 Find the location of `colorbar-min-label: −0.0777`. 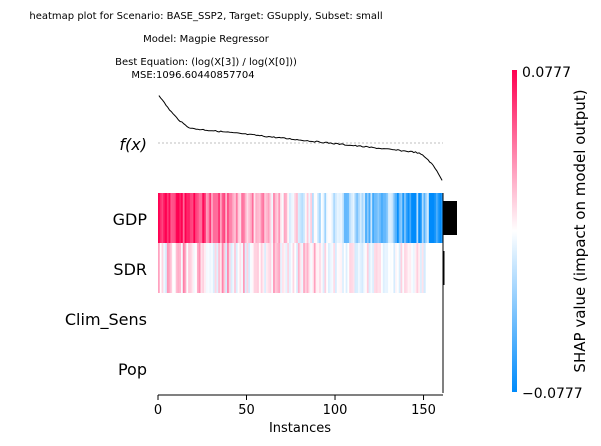

colorbar-min-label: −0.0777 is located at coordinates (552, 394).